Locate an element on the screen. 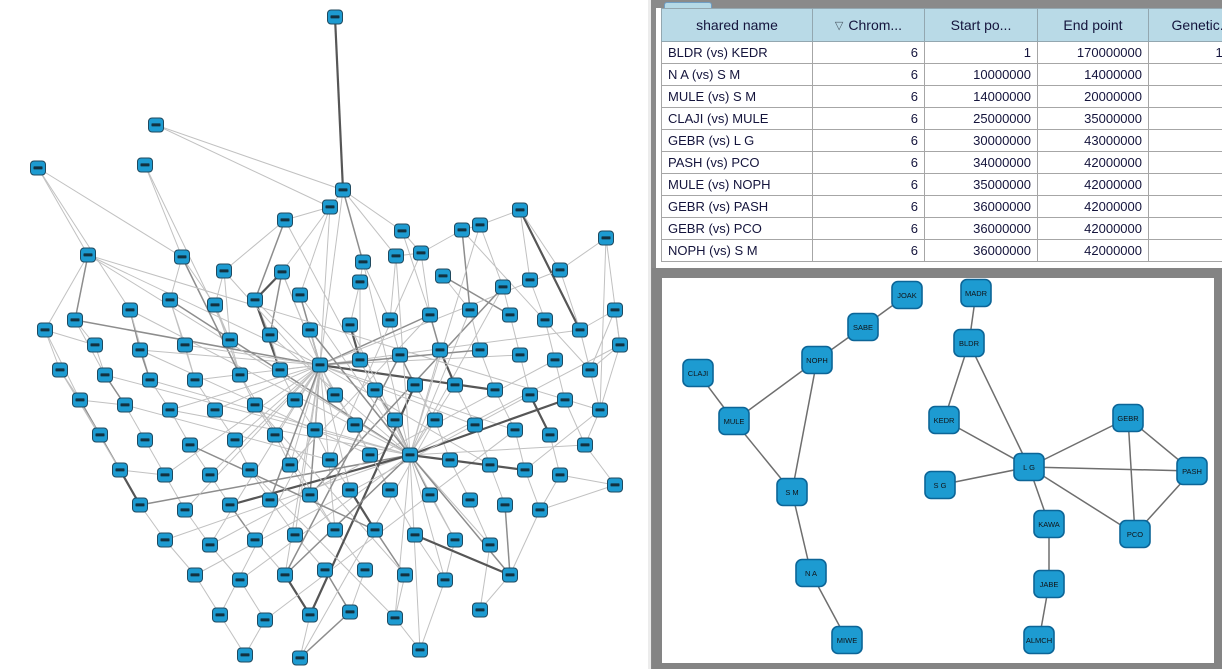 This screenshot has height=669, width=1222. network-node-gebr: GEBR is located at coordinates (1128, 418).